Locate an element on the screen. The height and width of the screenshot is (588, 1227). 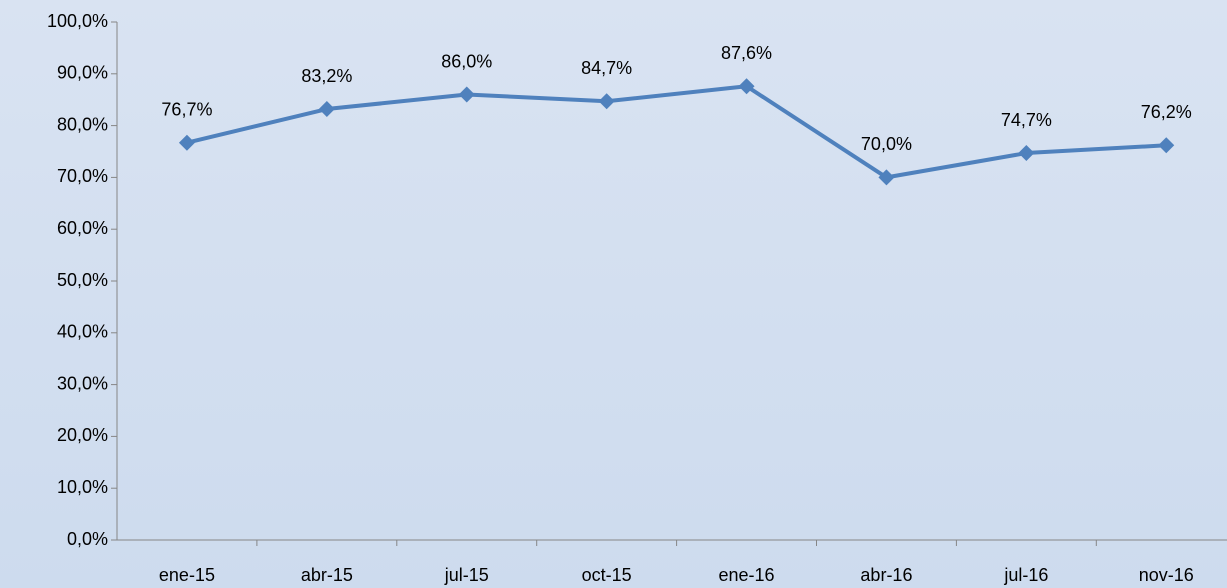
y-tick-label: 20,0% is located at coordinates (82, 435).